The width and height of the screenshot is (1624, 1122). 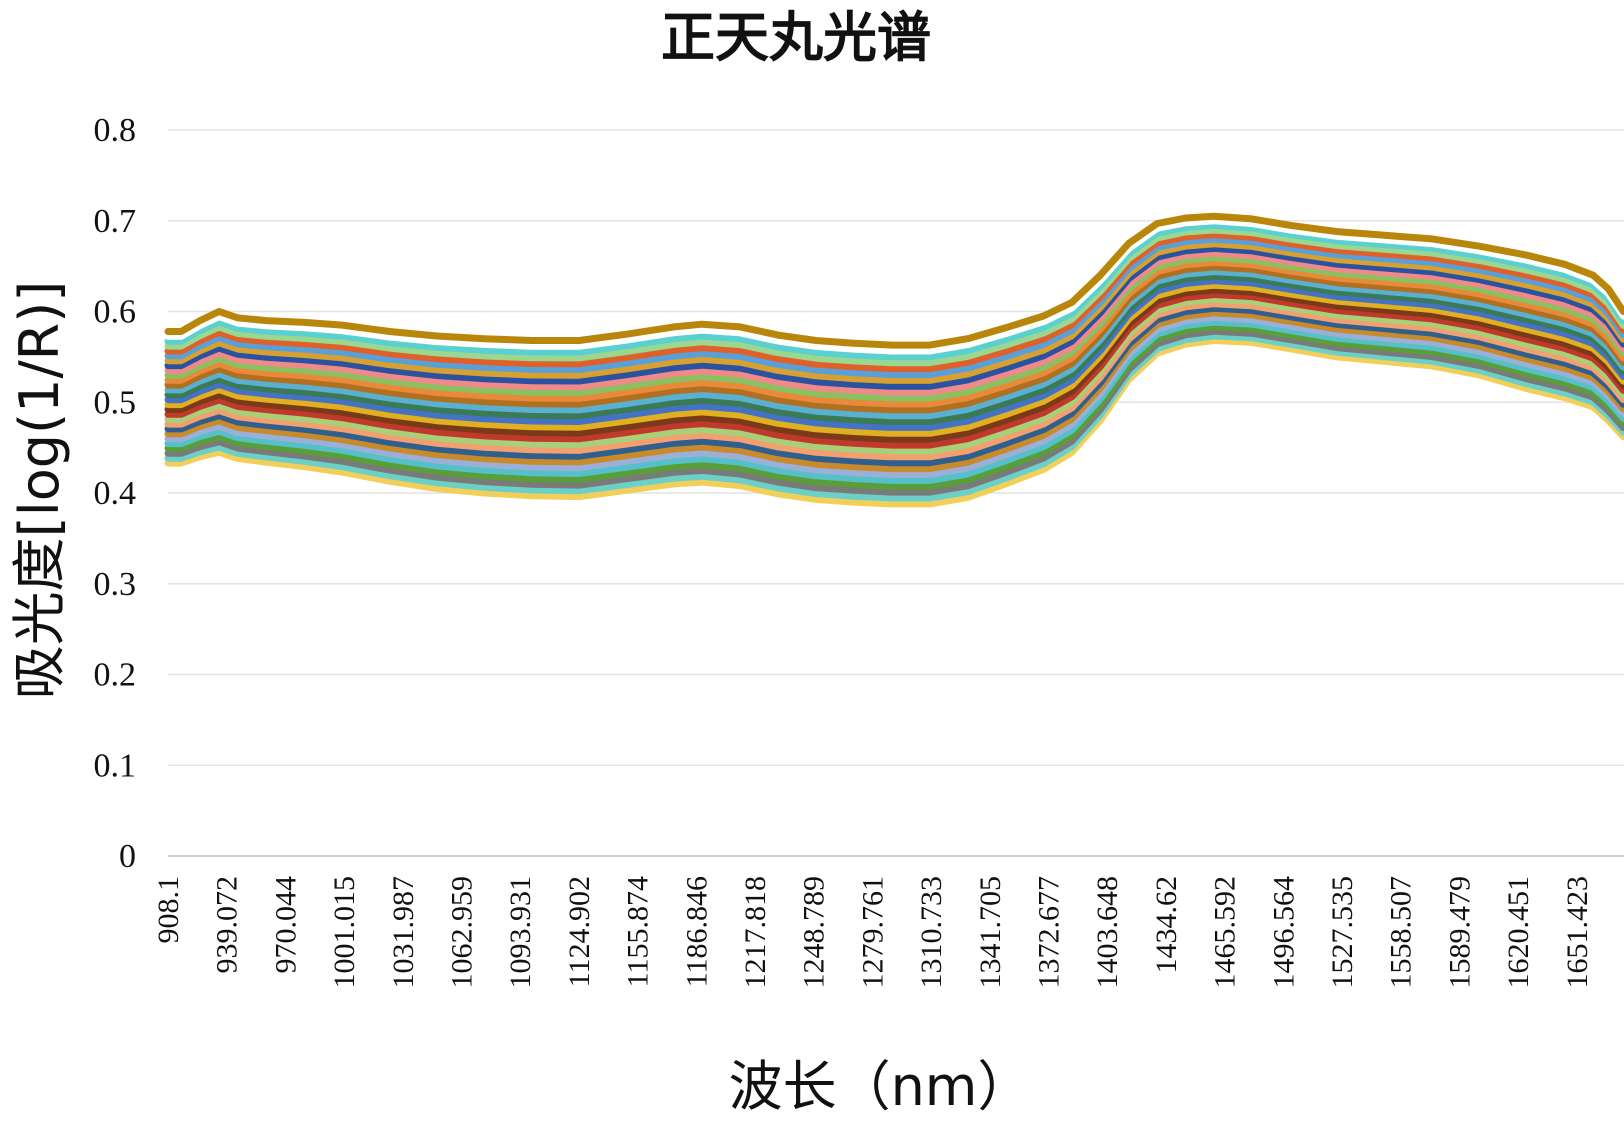 I want to click on x-tick-label: 1651.423, so click(x=1577, y=932).